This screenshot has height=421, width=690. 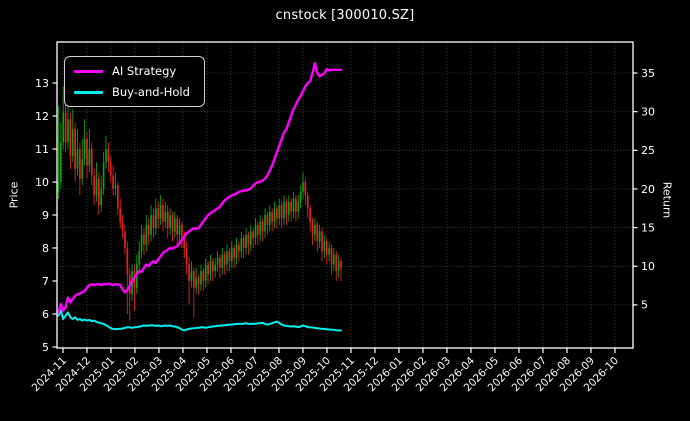 What do you see at coordinates (648, 112) in the screenshot?
I see `y-tick-label: 30` at bounding box center [648, 112].